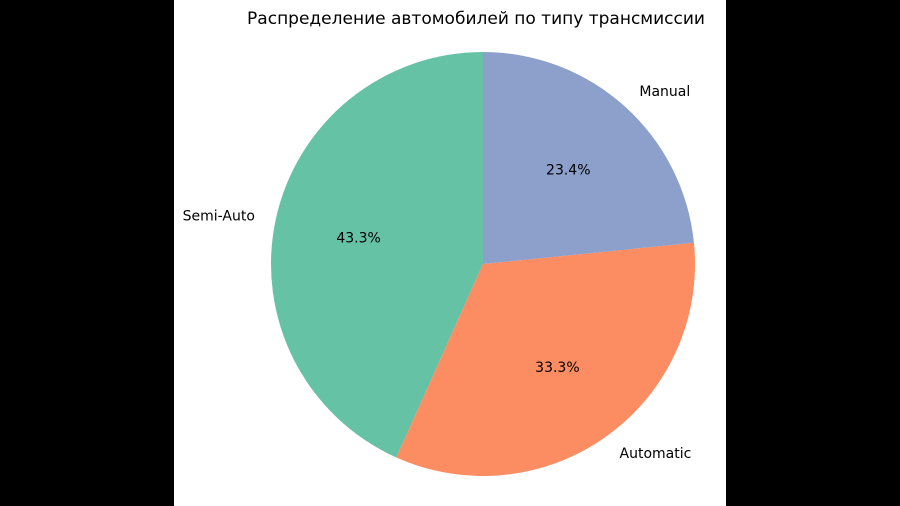 This screenshot has height=506, width=900. Describe the element at coordinates (557, 368) in the screenshot. I see `pie-percent-label: 33.3%` at that location.